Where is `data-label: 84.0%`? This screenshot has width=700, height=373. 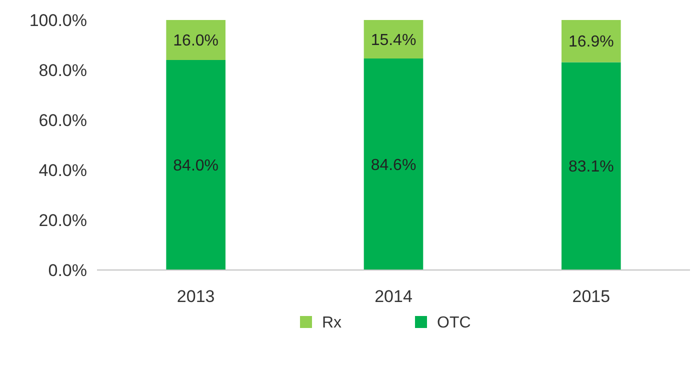
data-label: 84.0% is located at coordinates (196, 166).